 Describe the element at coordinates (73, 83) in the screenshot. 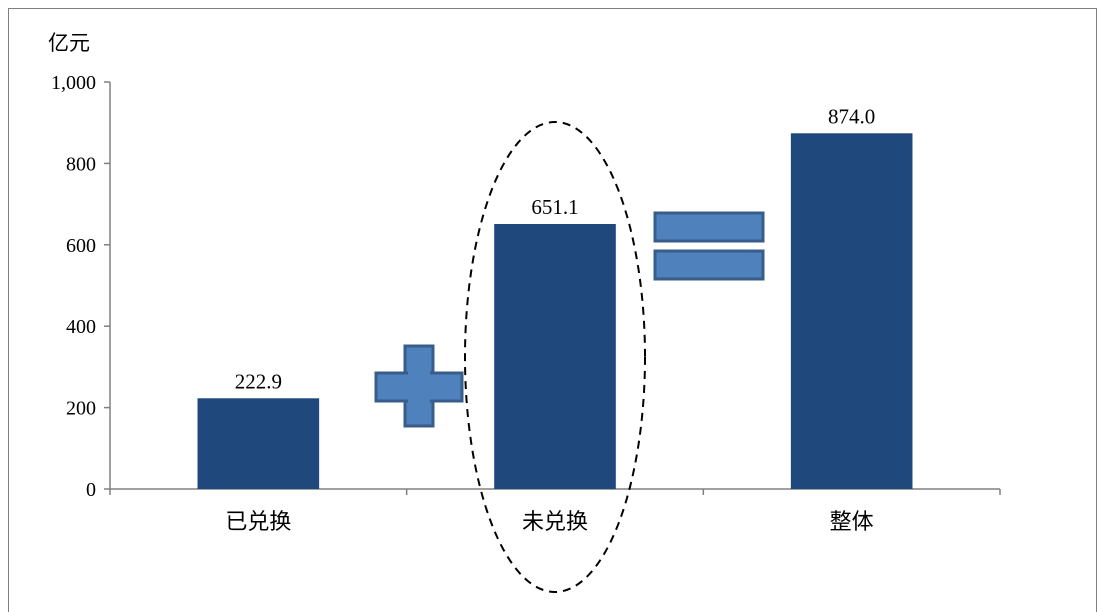

I see `y-tick-label: 1,000` at that location.